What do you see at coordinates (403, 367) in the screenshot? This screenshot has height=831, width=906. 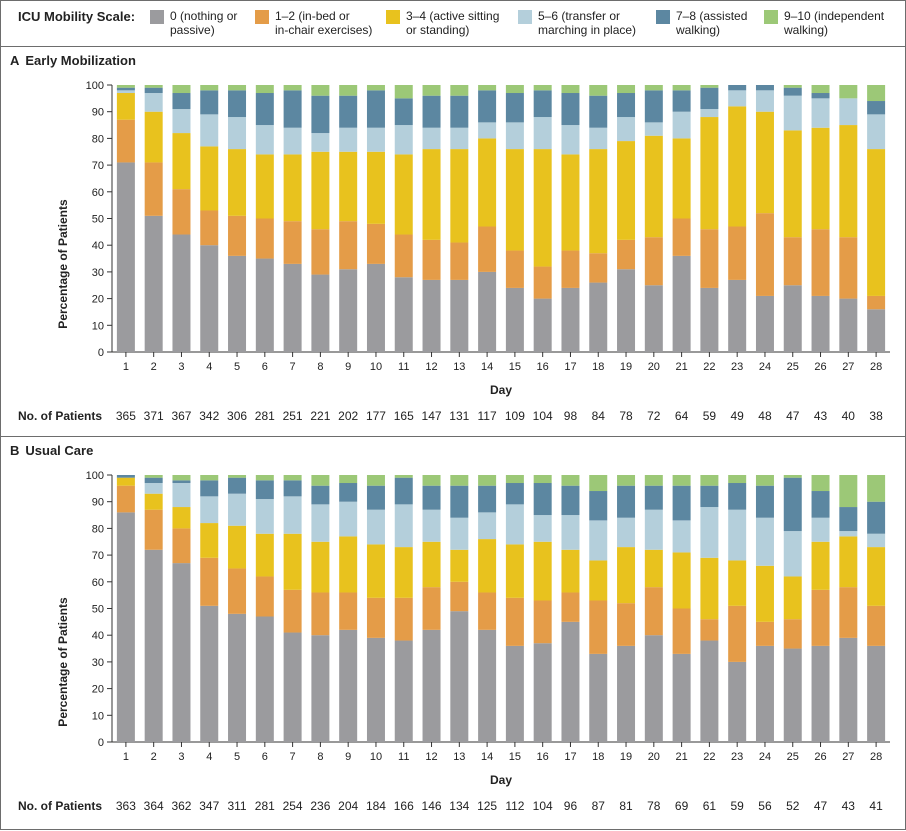 I see `x-tick-label: 11` at bounding box center [403, 367].